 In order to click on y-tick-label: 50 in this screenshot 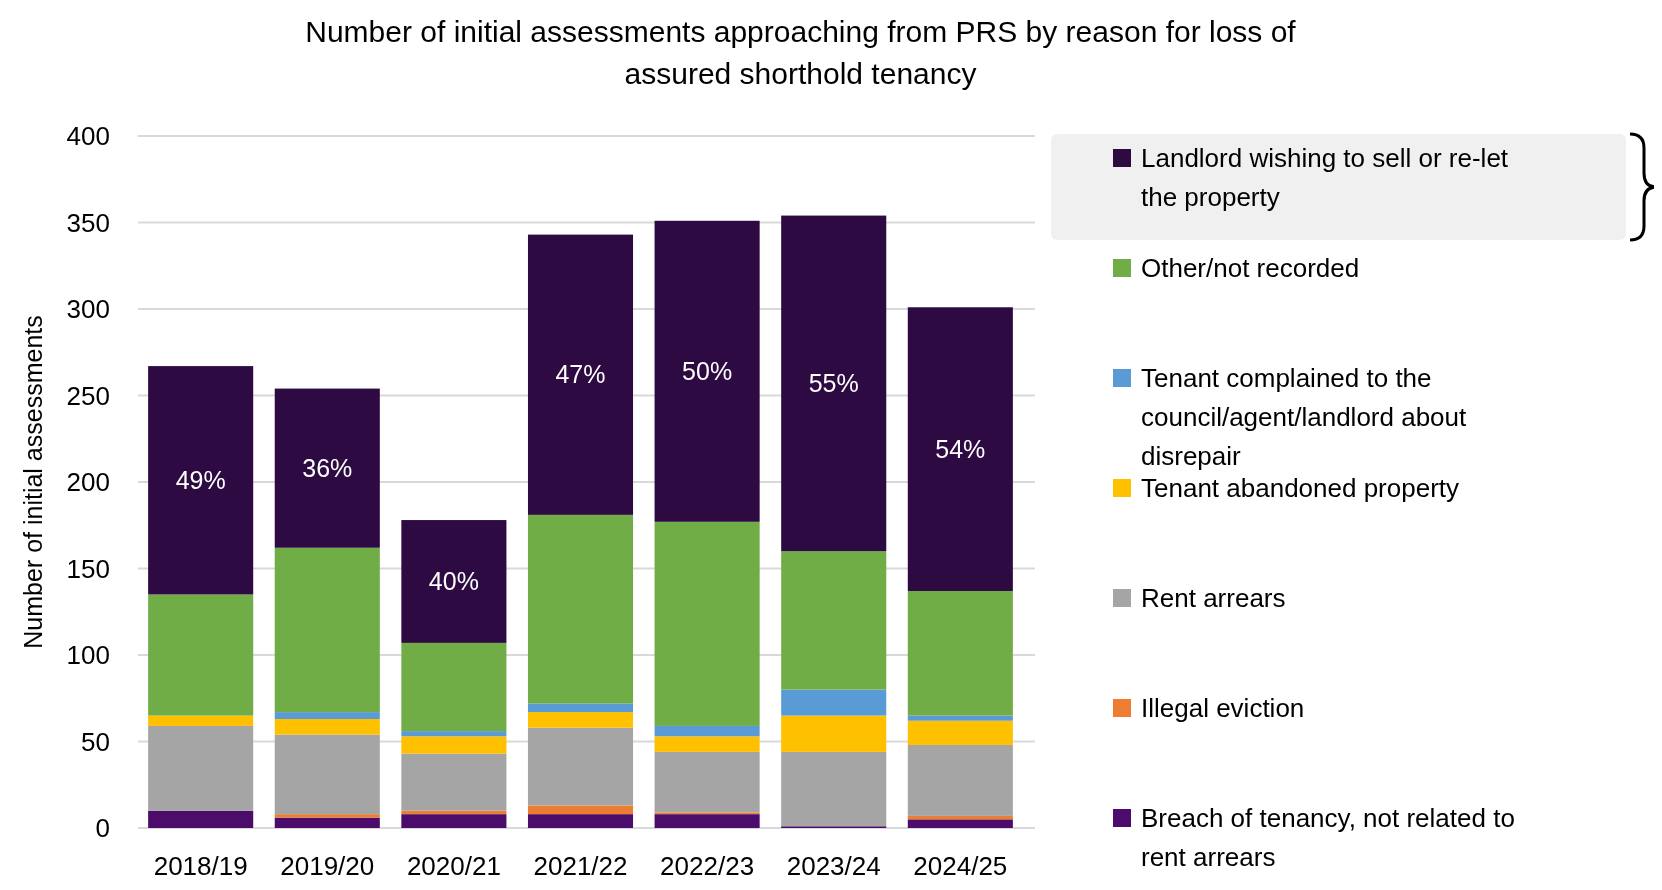, I will do `click(95, 741)`.